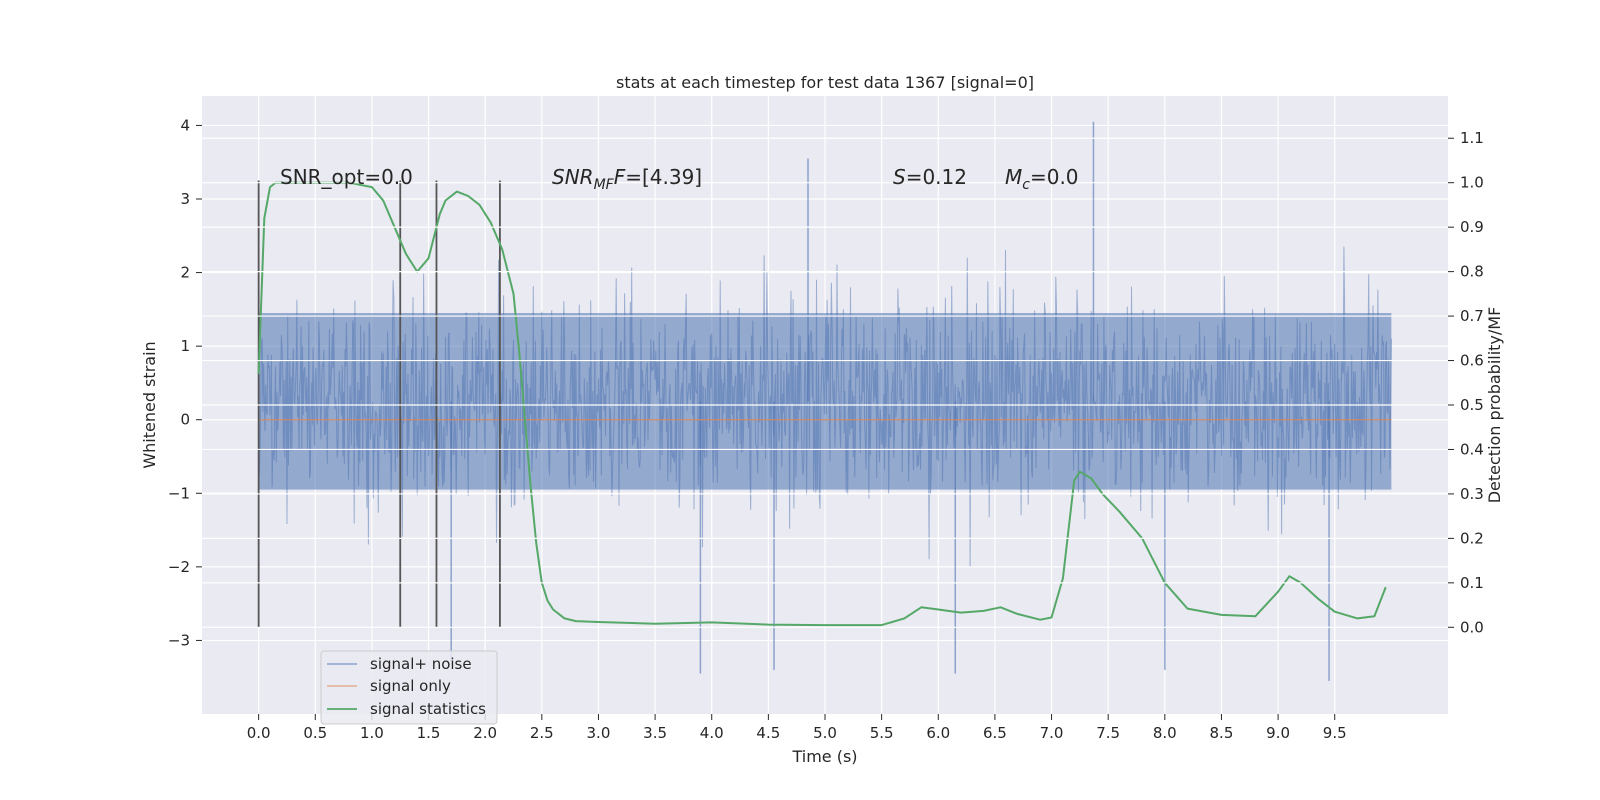  Describe the element at coordinates (428, 709) in the screenshot. I see `legend-label-signal-statistics: signal statistics` at that location.